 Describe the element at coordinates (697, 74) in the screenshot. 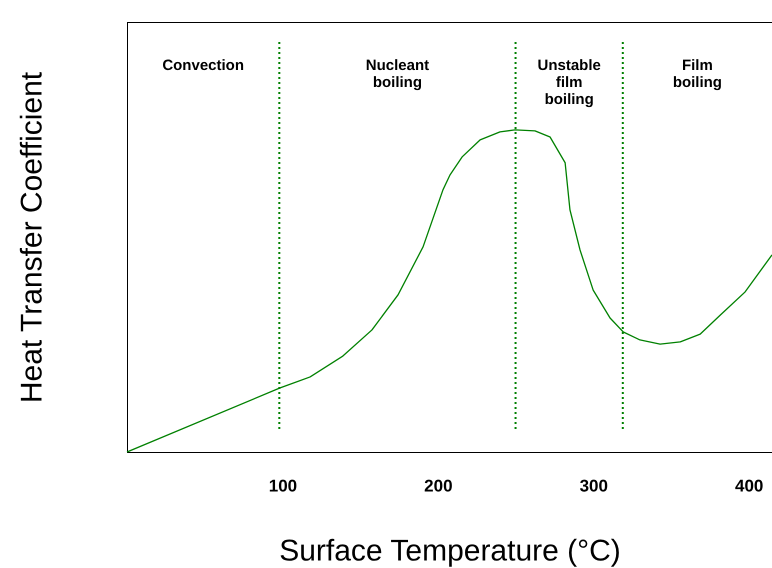

I see `text: Film boiling` at that location.